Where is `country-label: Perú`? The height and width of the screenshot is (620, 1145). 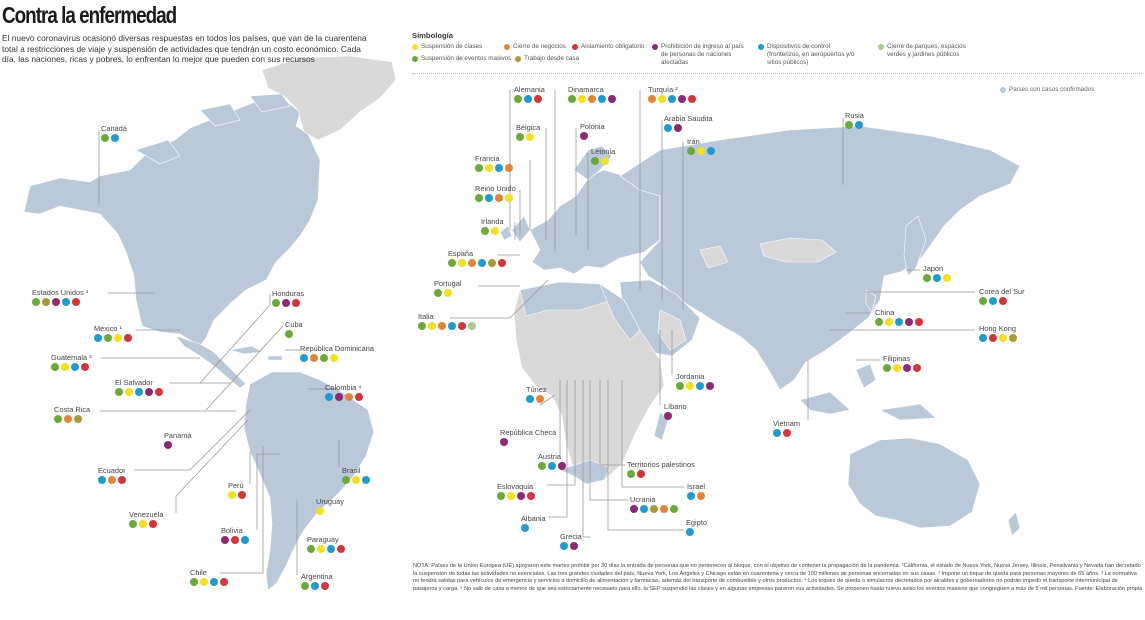 country-label: Perú is located at coordinates (236, 485).